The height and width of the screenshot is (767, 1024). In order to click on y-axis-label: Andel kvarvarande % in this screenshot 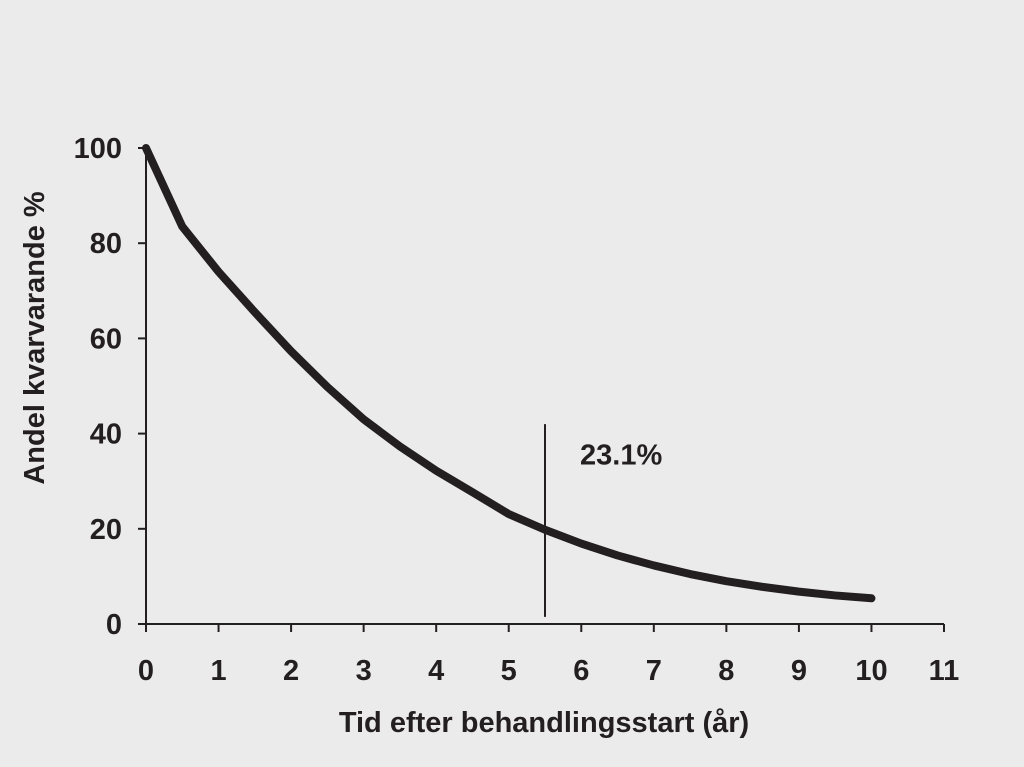, I will do `click(35, 338)`.